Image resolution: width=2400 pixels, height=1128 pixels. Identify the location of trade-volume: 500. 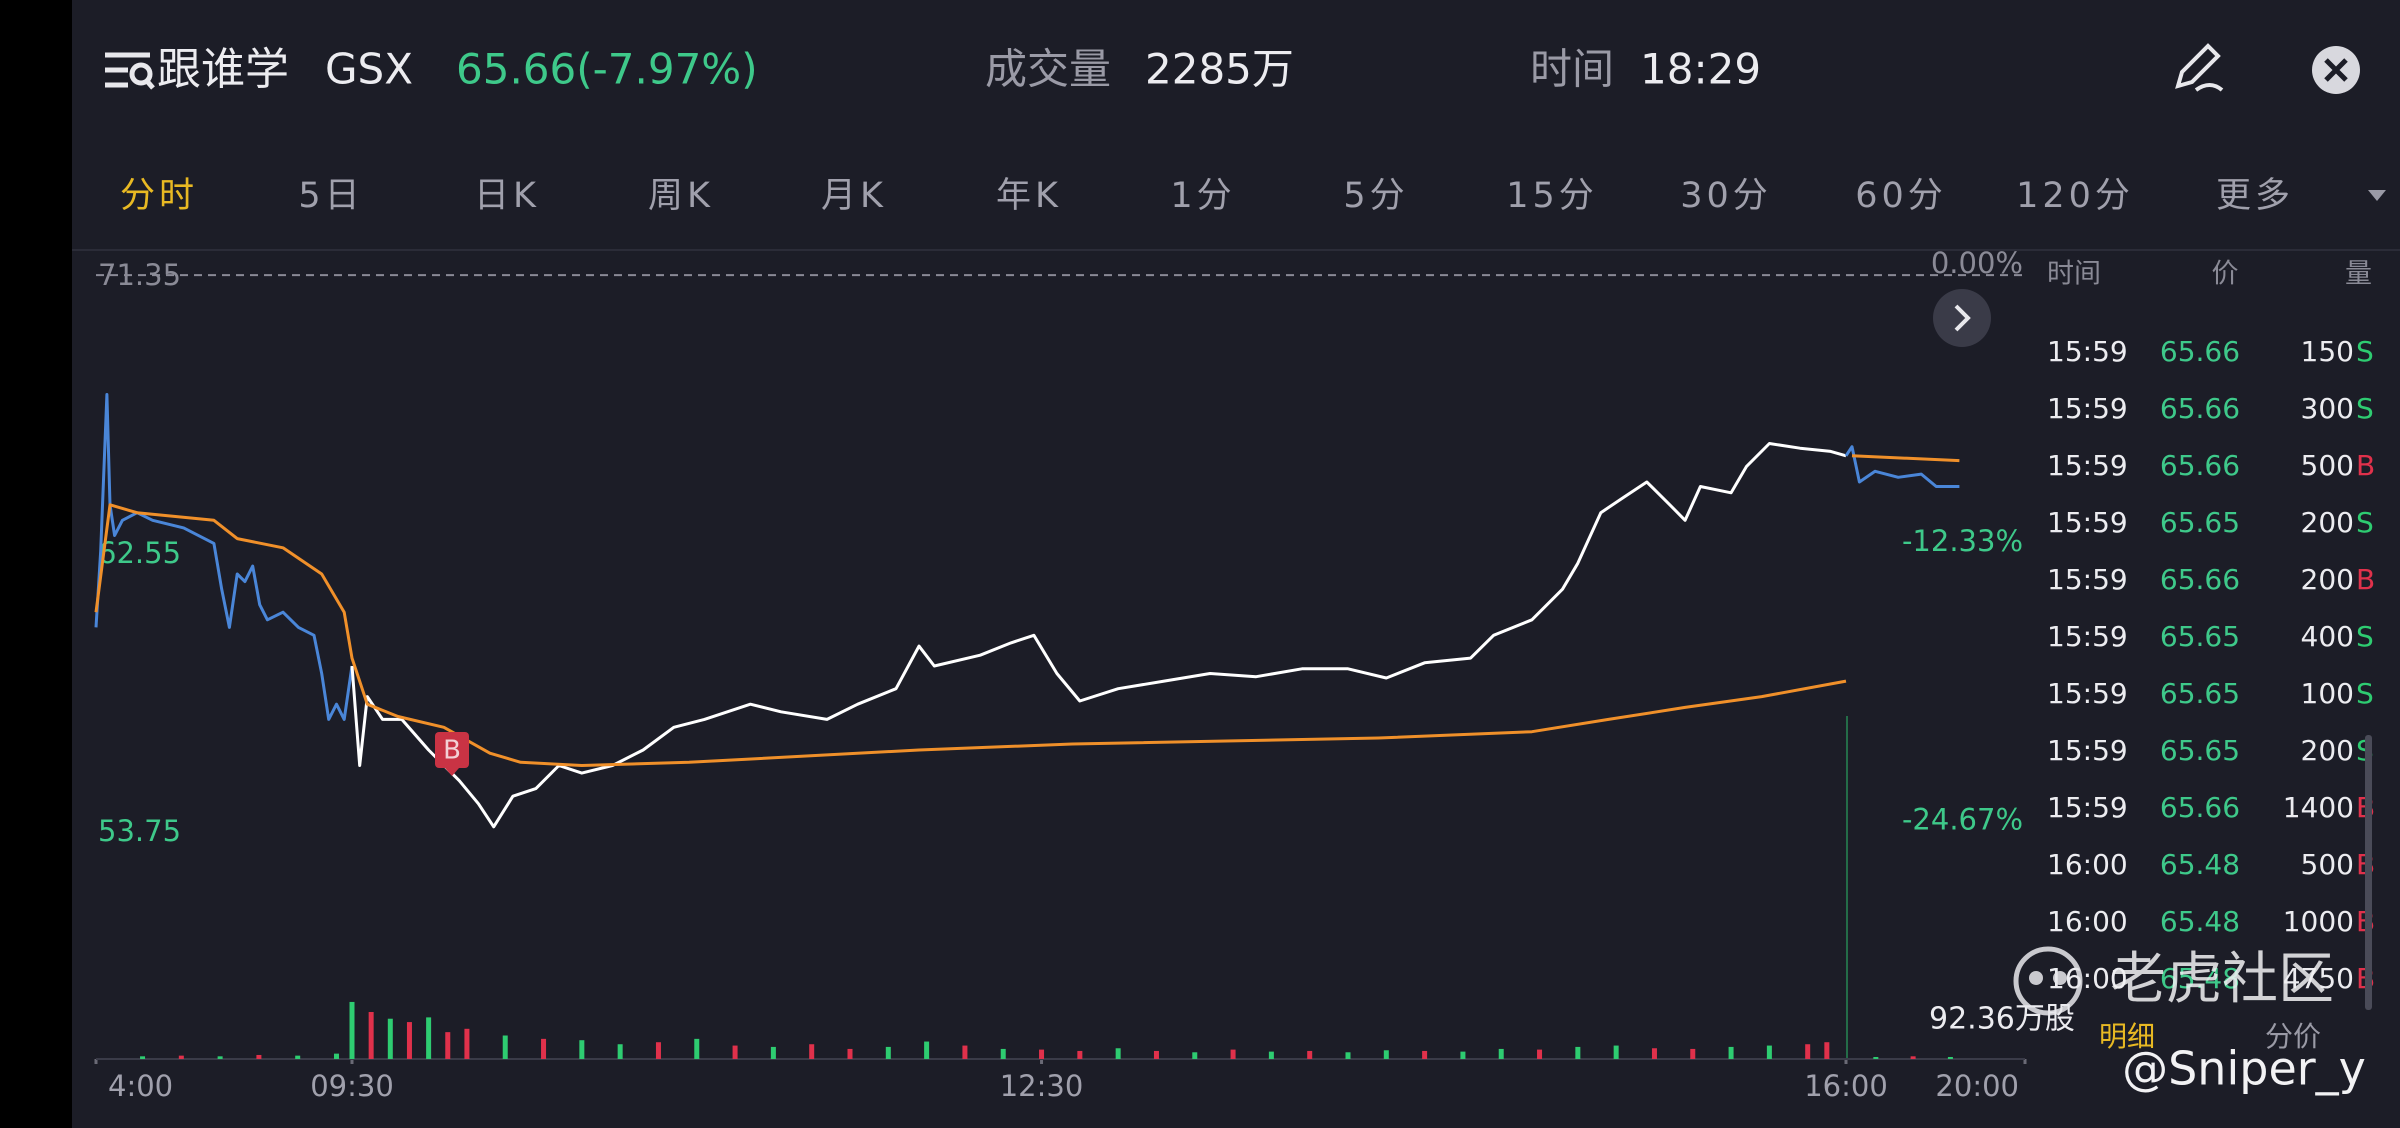
(2327, 465).